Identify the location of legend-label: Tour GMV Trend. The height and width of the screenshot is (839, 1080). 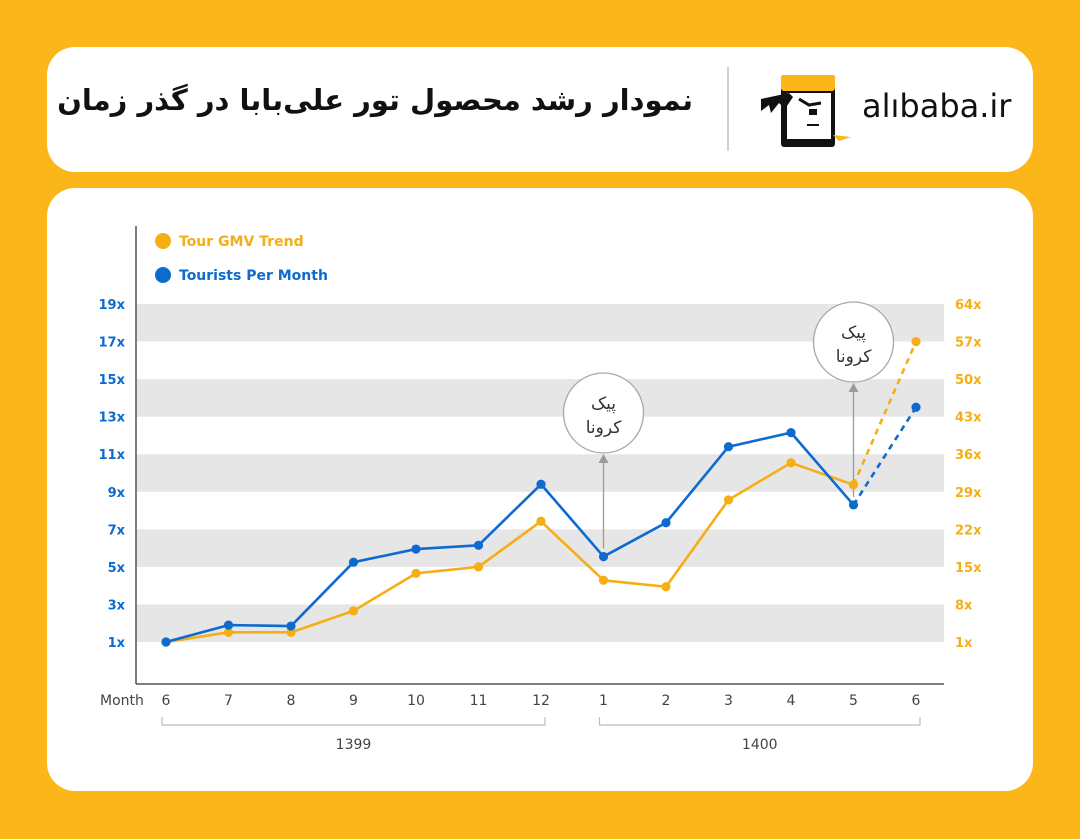
(241, 242).